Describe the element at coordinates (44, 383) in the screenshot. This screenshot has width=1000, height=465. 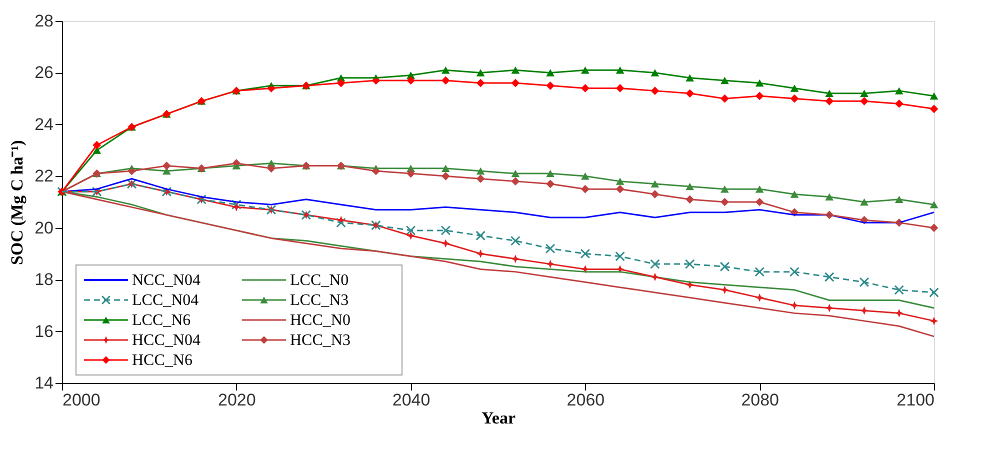
I see `y-tick-label: 14` at that location.